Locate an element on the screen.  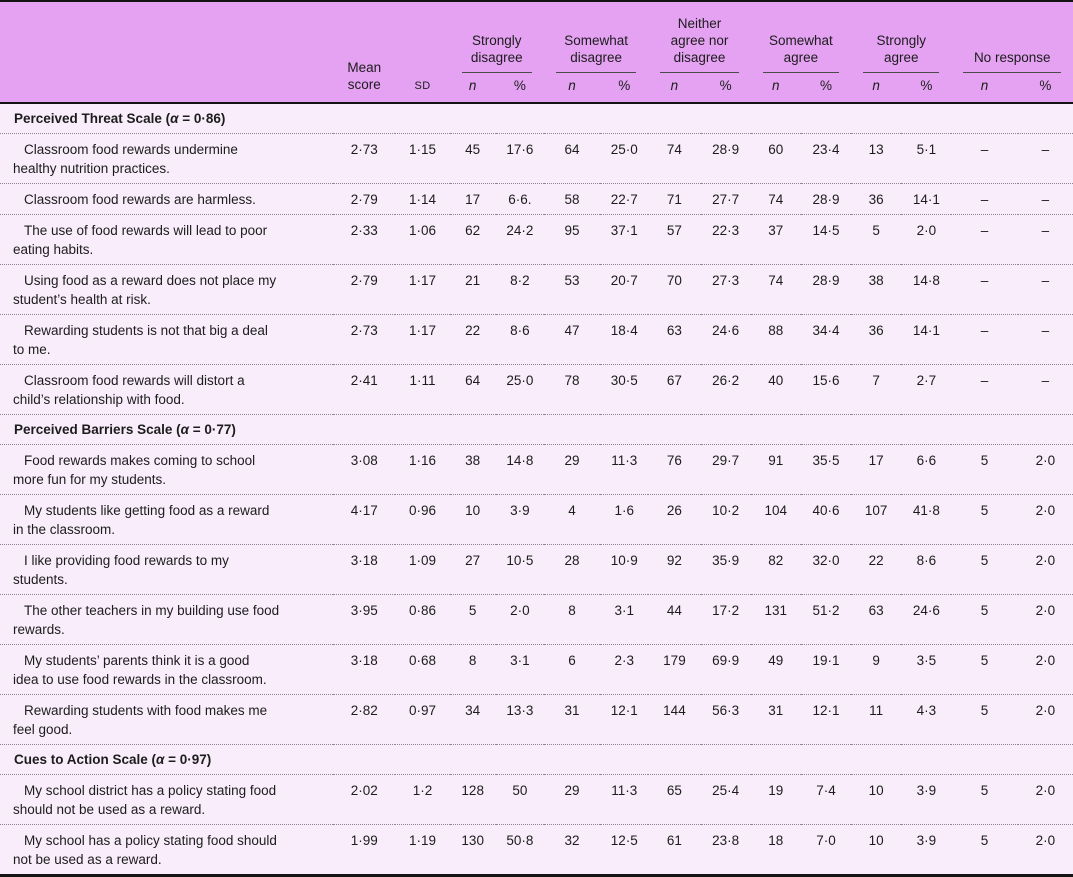
value-cell: 64 is located at coordinates (473, 380).